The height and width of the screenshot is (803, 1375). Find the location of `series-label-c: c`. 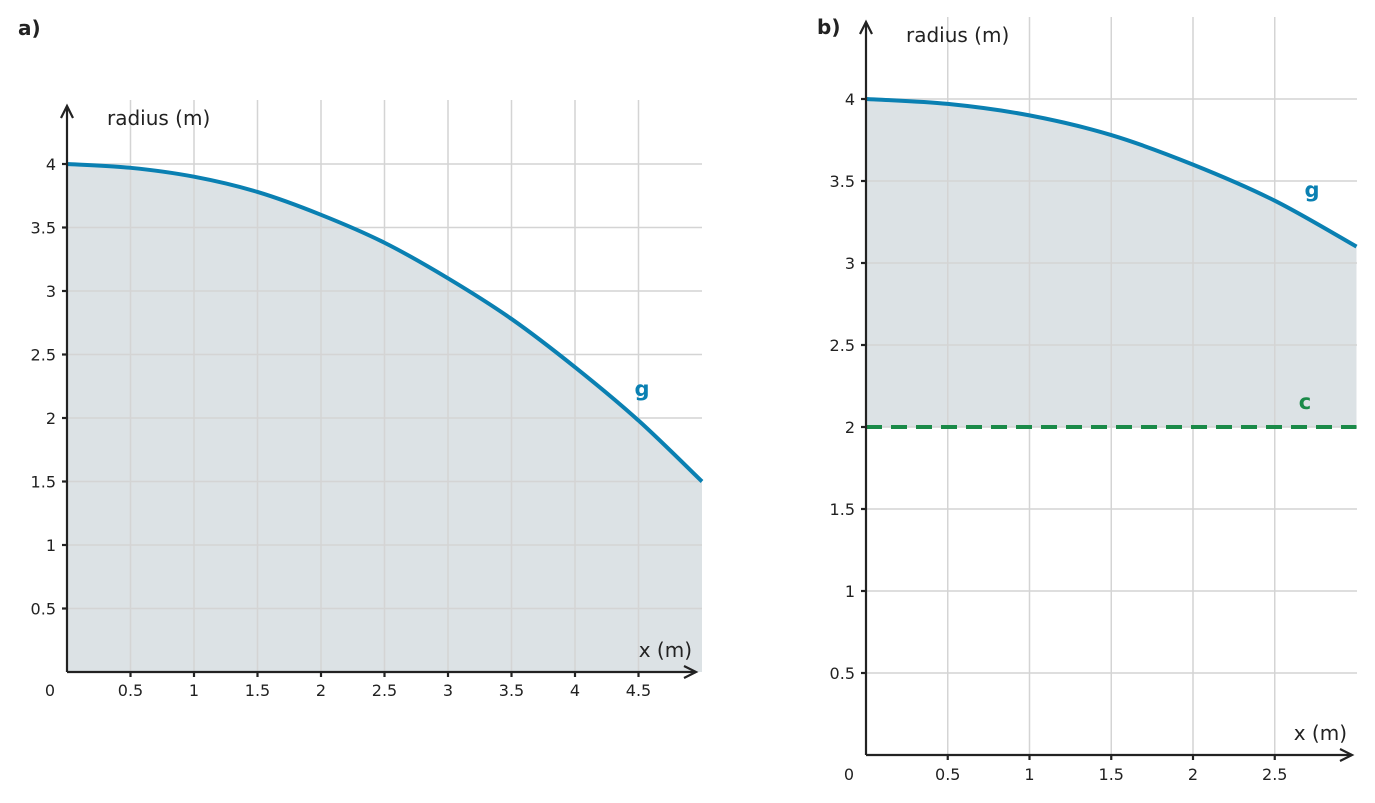

series-label-c: c is located at coordinates (1305, 402).